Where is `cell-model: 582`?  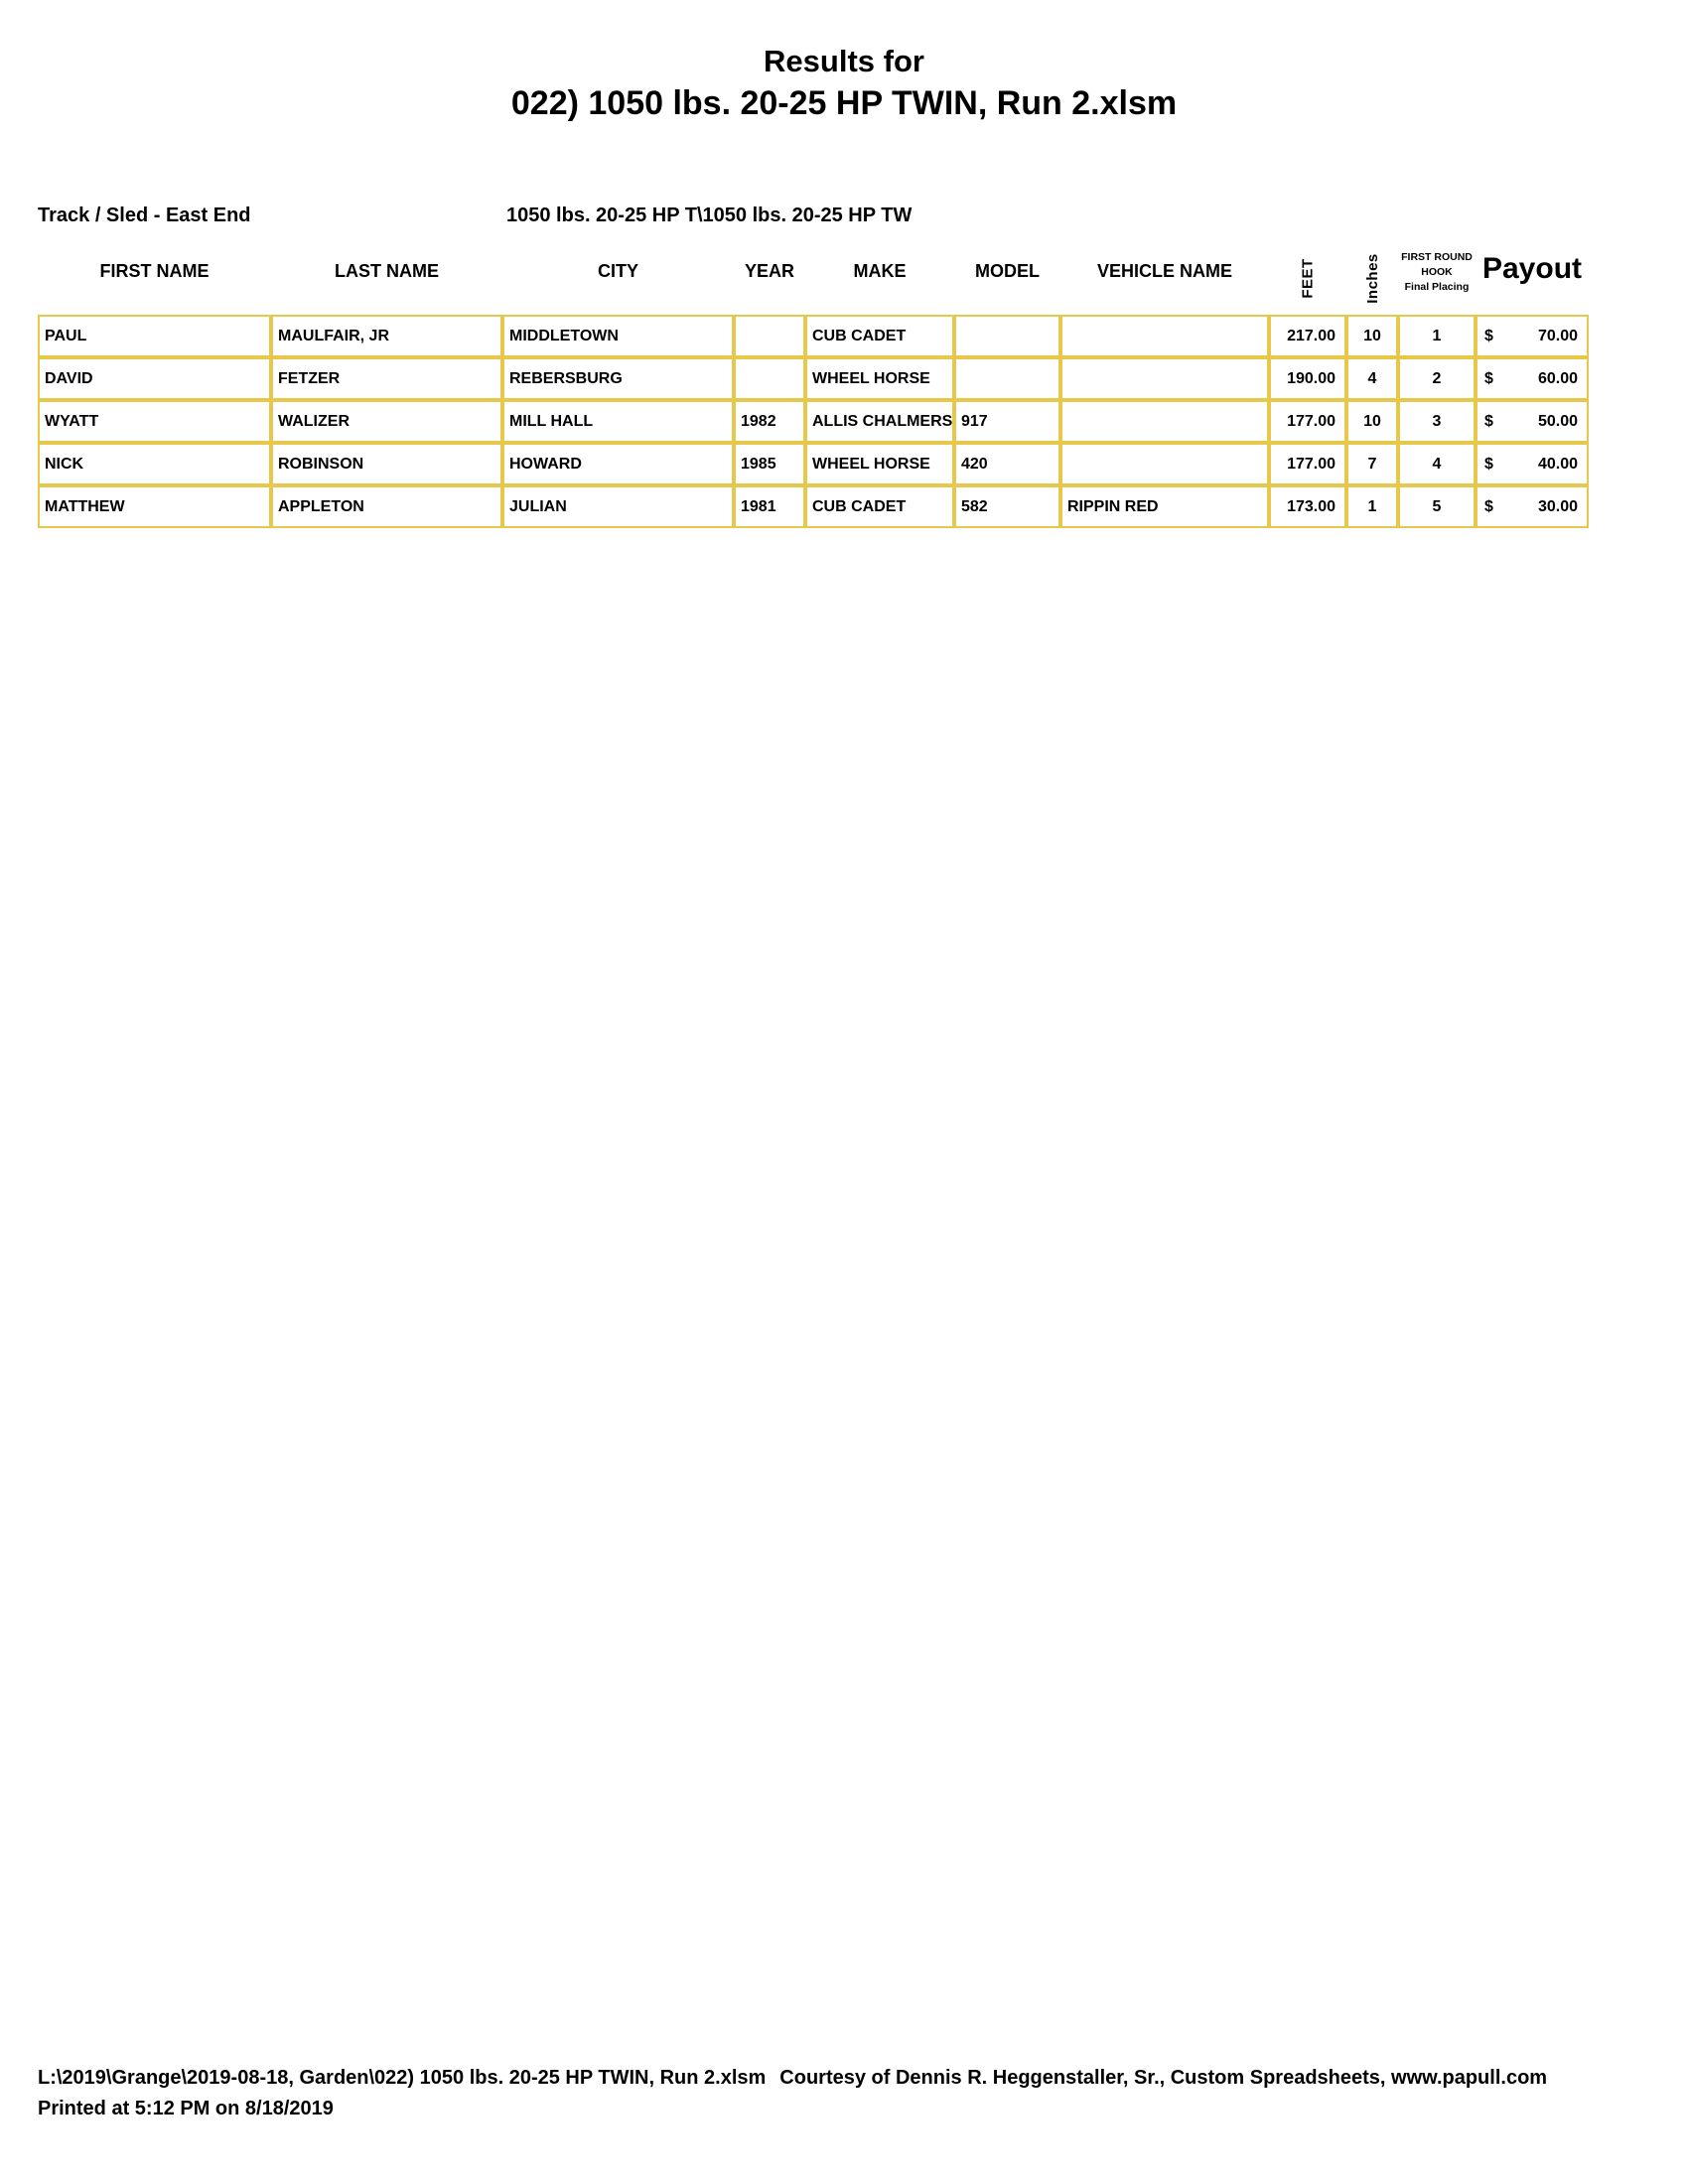
cell-model: 582 is located at coordinates (1007, 506).